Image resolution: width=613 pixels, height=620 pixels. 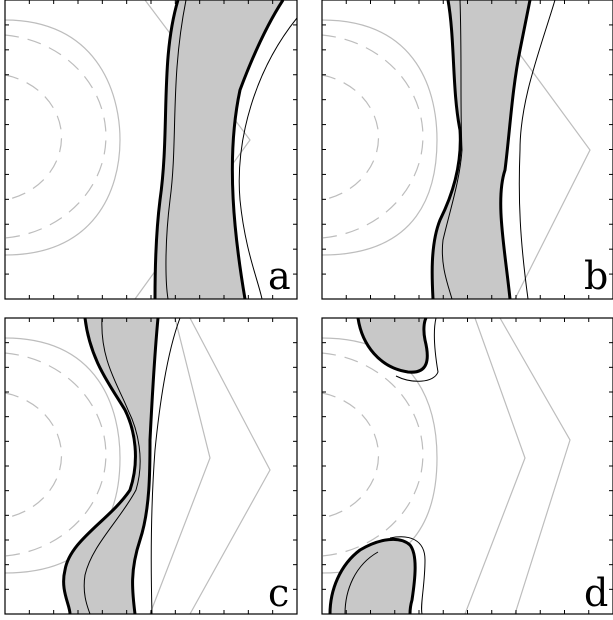 I want to click on shaded-blob-bottom, so click(x=373, y=576).